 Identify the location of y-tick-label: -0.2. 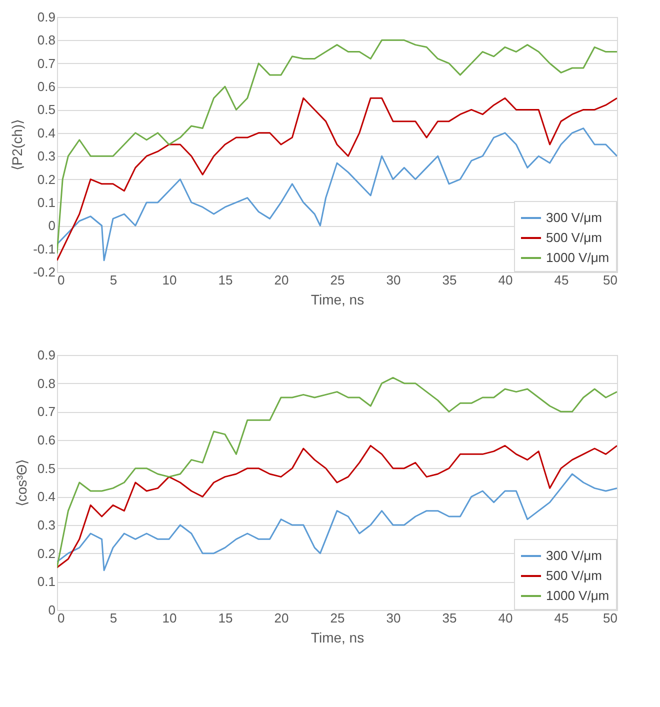
(44, 272).